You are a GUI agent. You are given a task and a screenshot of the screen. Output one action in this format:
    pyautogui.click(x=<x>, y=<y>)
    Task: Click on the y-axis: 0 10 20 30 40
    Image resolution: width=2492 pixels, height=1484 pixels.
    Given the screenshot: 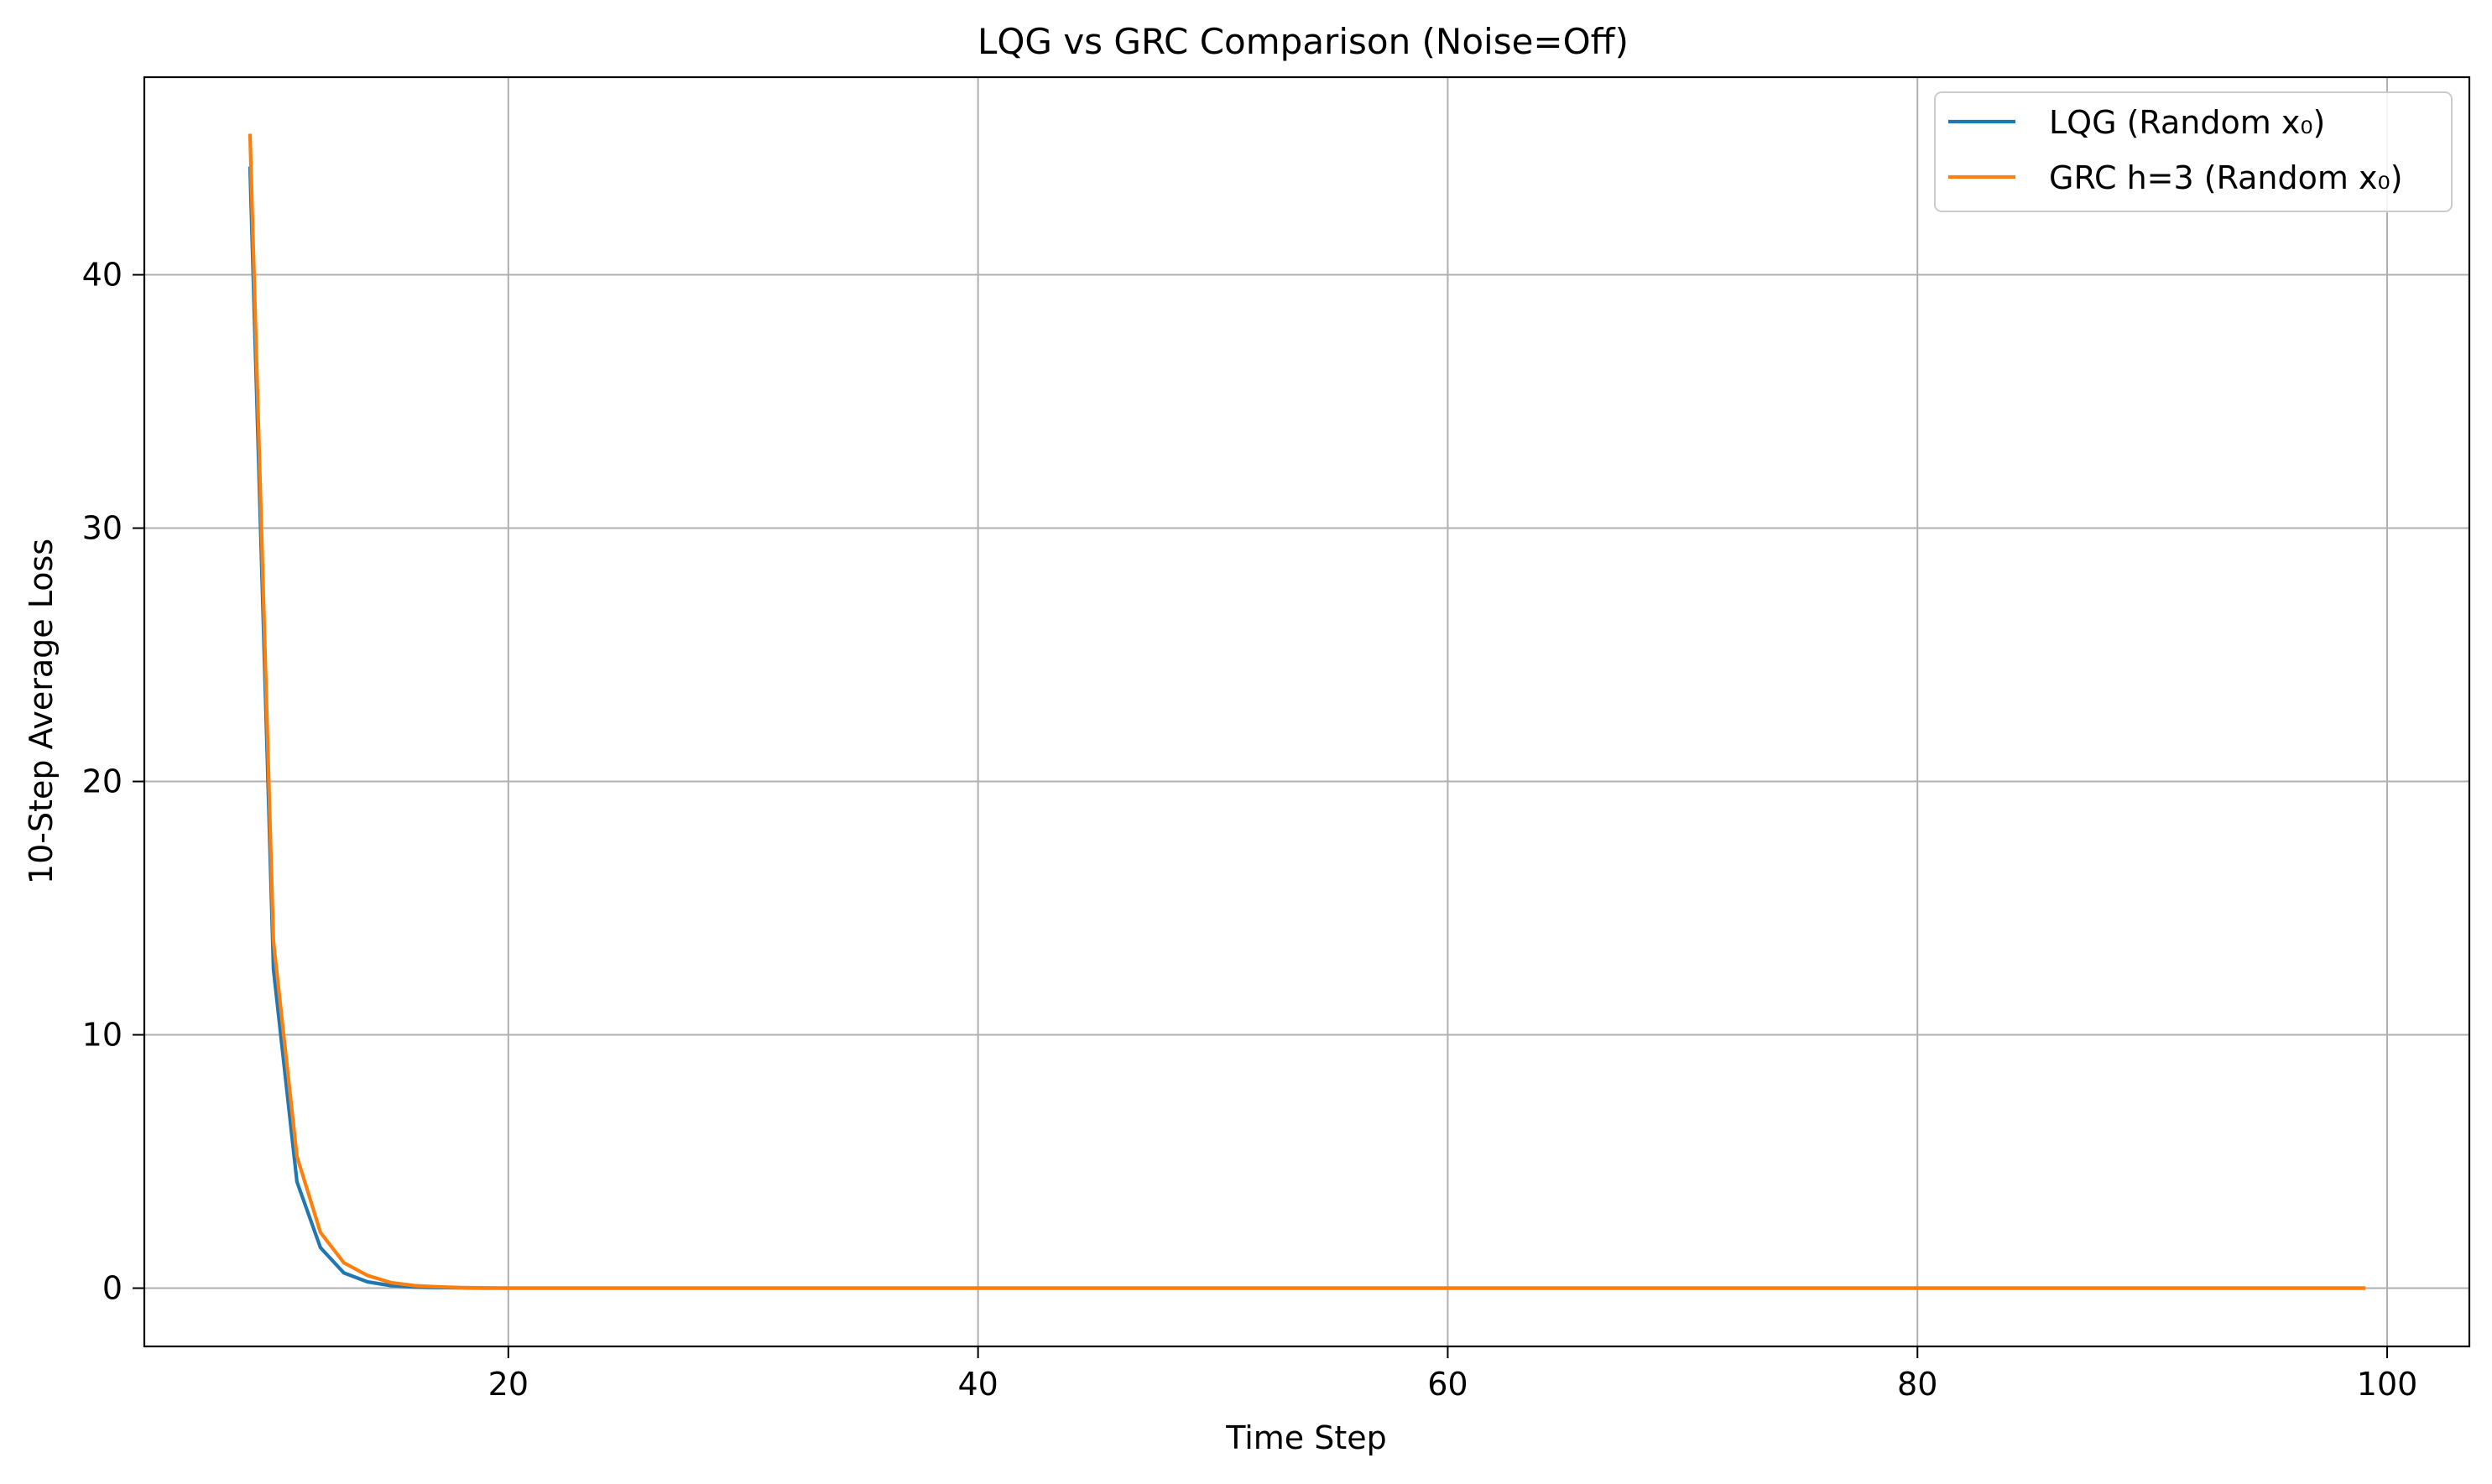 What is the action you would take?
    pyautogui.click(x=113, y=782)
    